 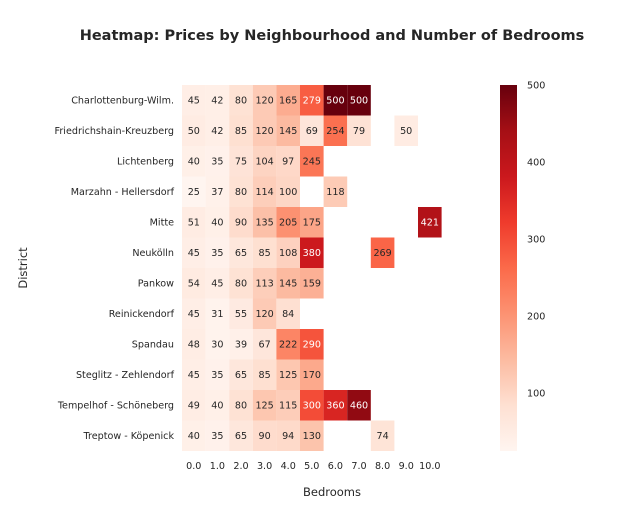 I want to click on colorbar-tick-label: 400, so click(x=536, y=162).